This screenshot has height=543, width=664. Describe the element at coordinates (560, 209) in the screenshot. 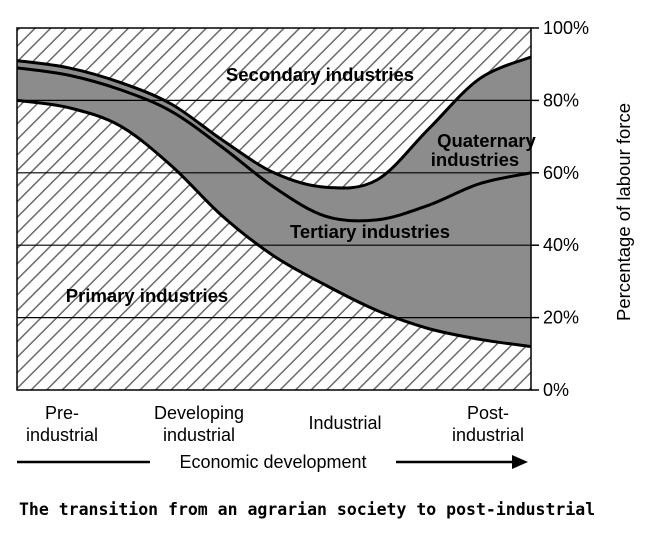

I see `y-axis-ticks: 0% 20% 40% 60% 80% 100%` at that location.